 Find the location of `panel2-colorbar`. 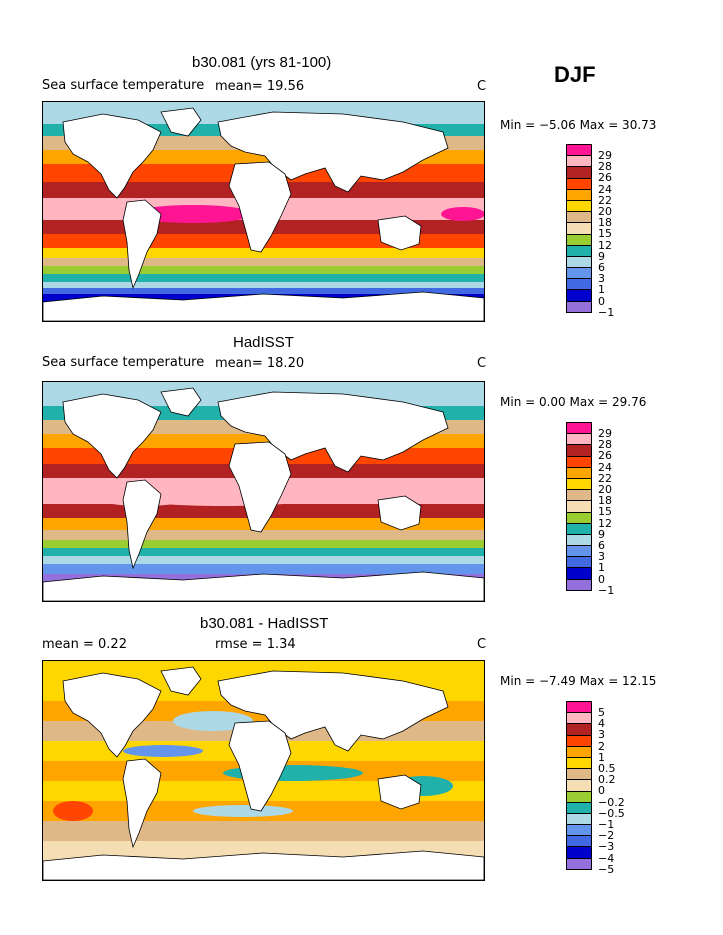

panel2-colorbar is located at coordinates (579, 506).